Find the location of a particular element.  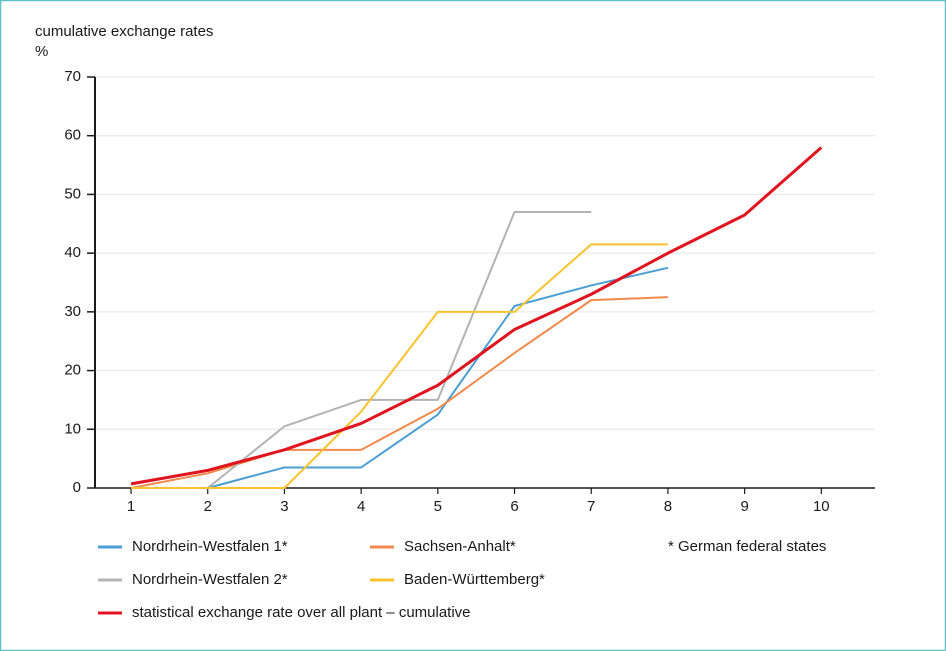

x-tick-label: 4 is located at coordinates (361, 506).